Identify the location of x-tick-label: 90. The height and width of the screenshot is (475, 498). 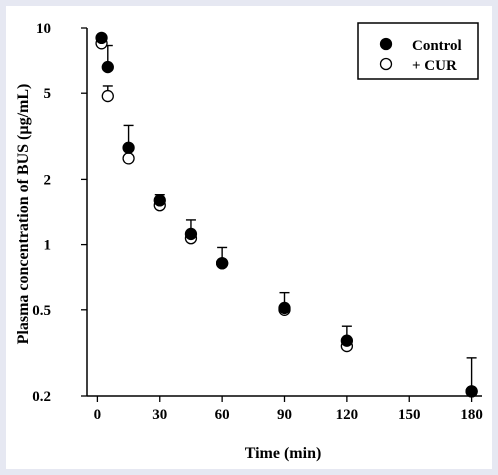
(284, 415).